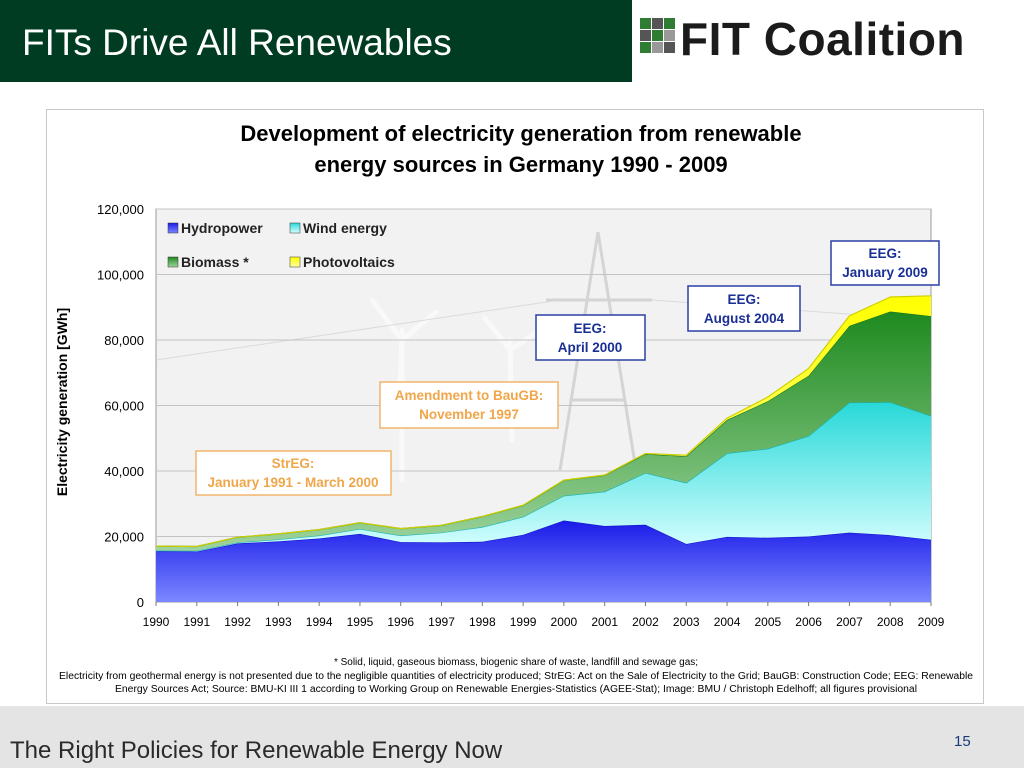 The image size is (1024, 768). I want to click on x-tick-label-2005: 2005, so click(767, 622).